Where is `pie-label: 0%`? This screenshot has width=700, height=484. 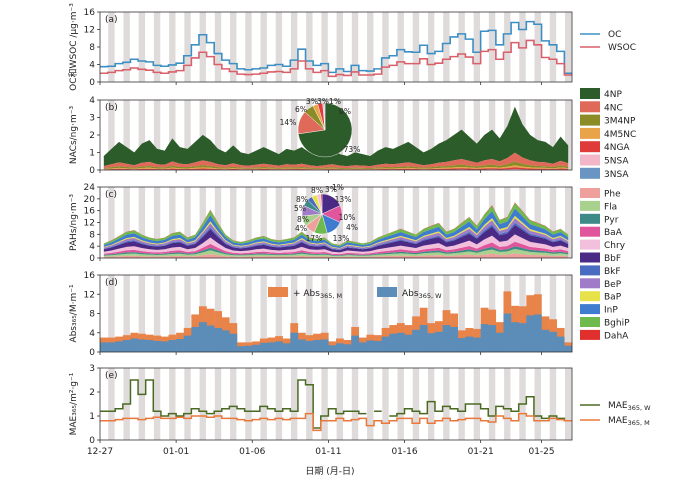
pie-label: 0% is located at coordinates (345, 111).